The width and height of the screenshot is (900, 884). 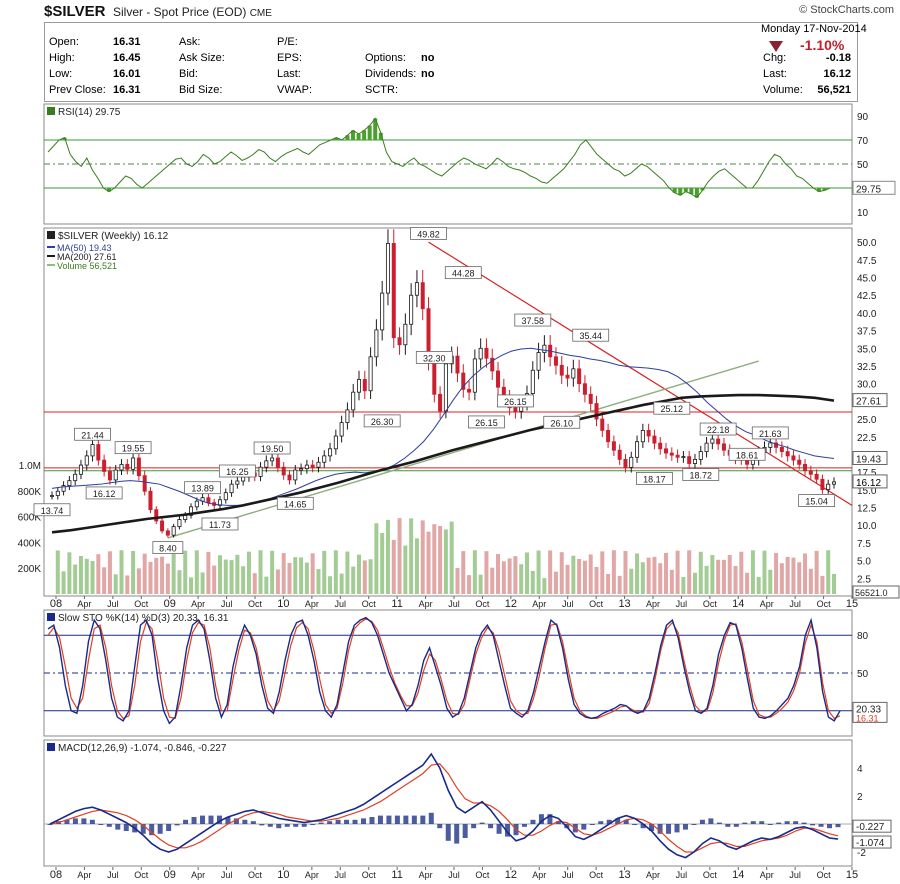 I want to click on price-last-label: 27.61, so click(x=868, y=402).